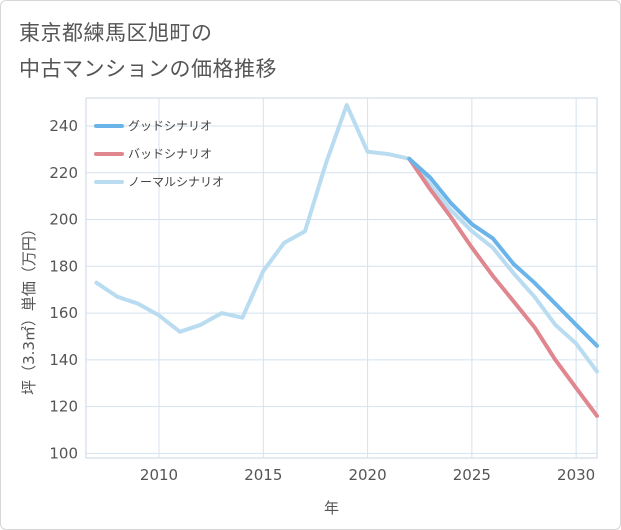 Image resolution: width=621 pixels, height=530 pixels. I want to click on y-tick-label: 200, so click(63, 220).